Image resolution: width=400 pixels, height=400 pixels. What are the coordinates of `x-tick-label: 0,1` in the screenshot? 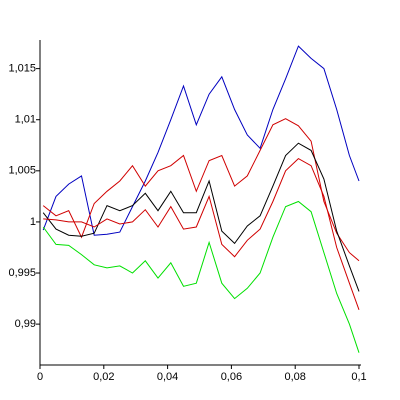 It's located at (358, 377).